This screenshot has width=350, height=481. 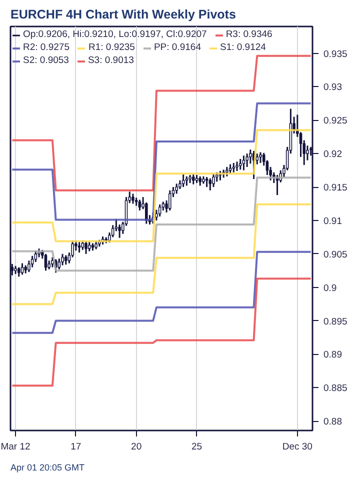 I want to click on y-tick-label: 0.895, so click(x=336, y=322).